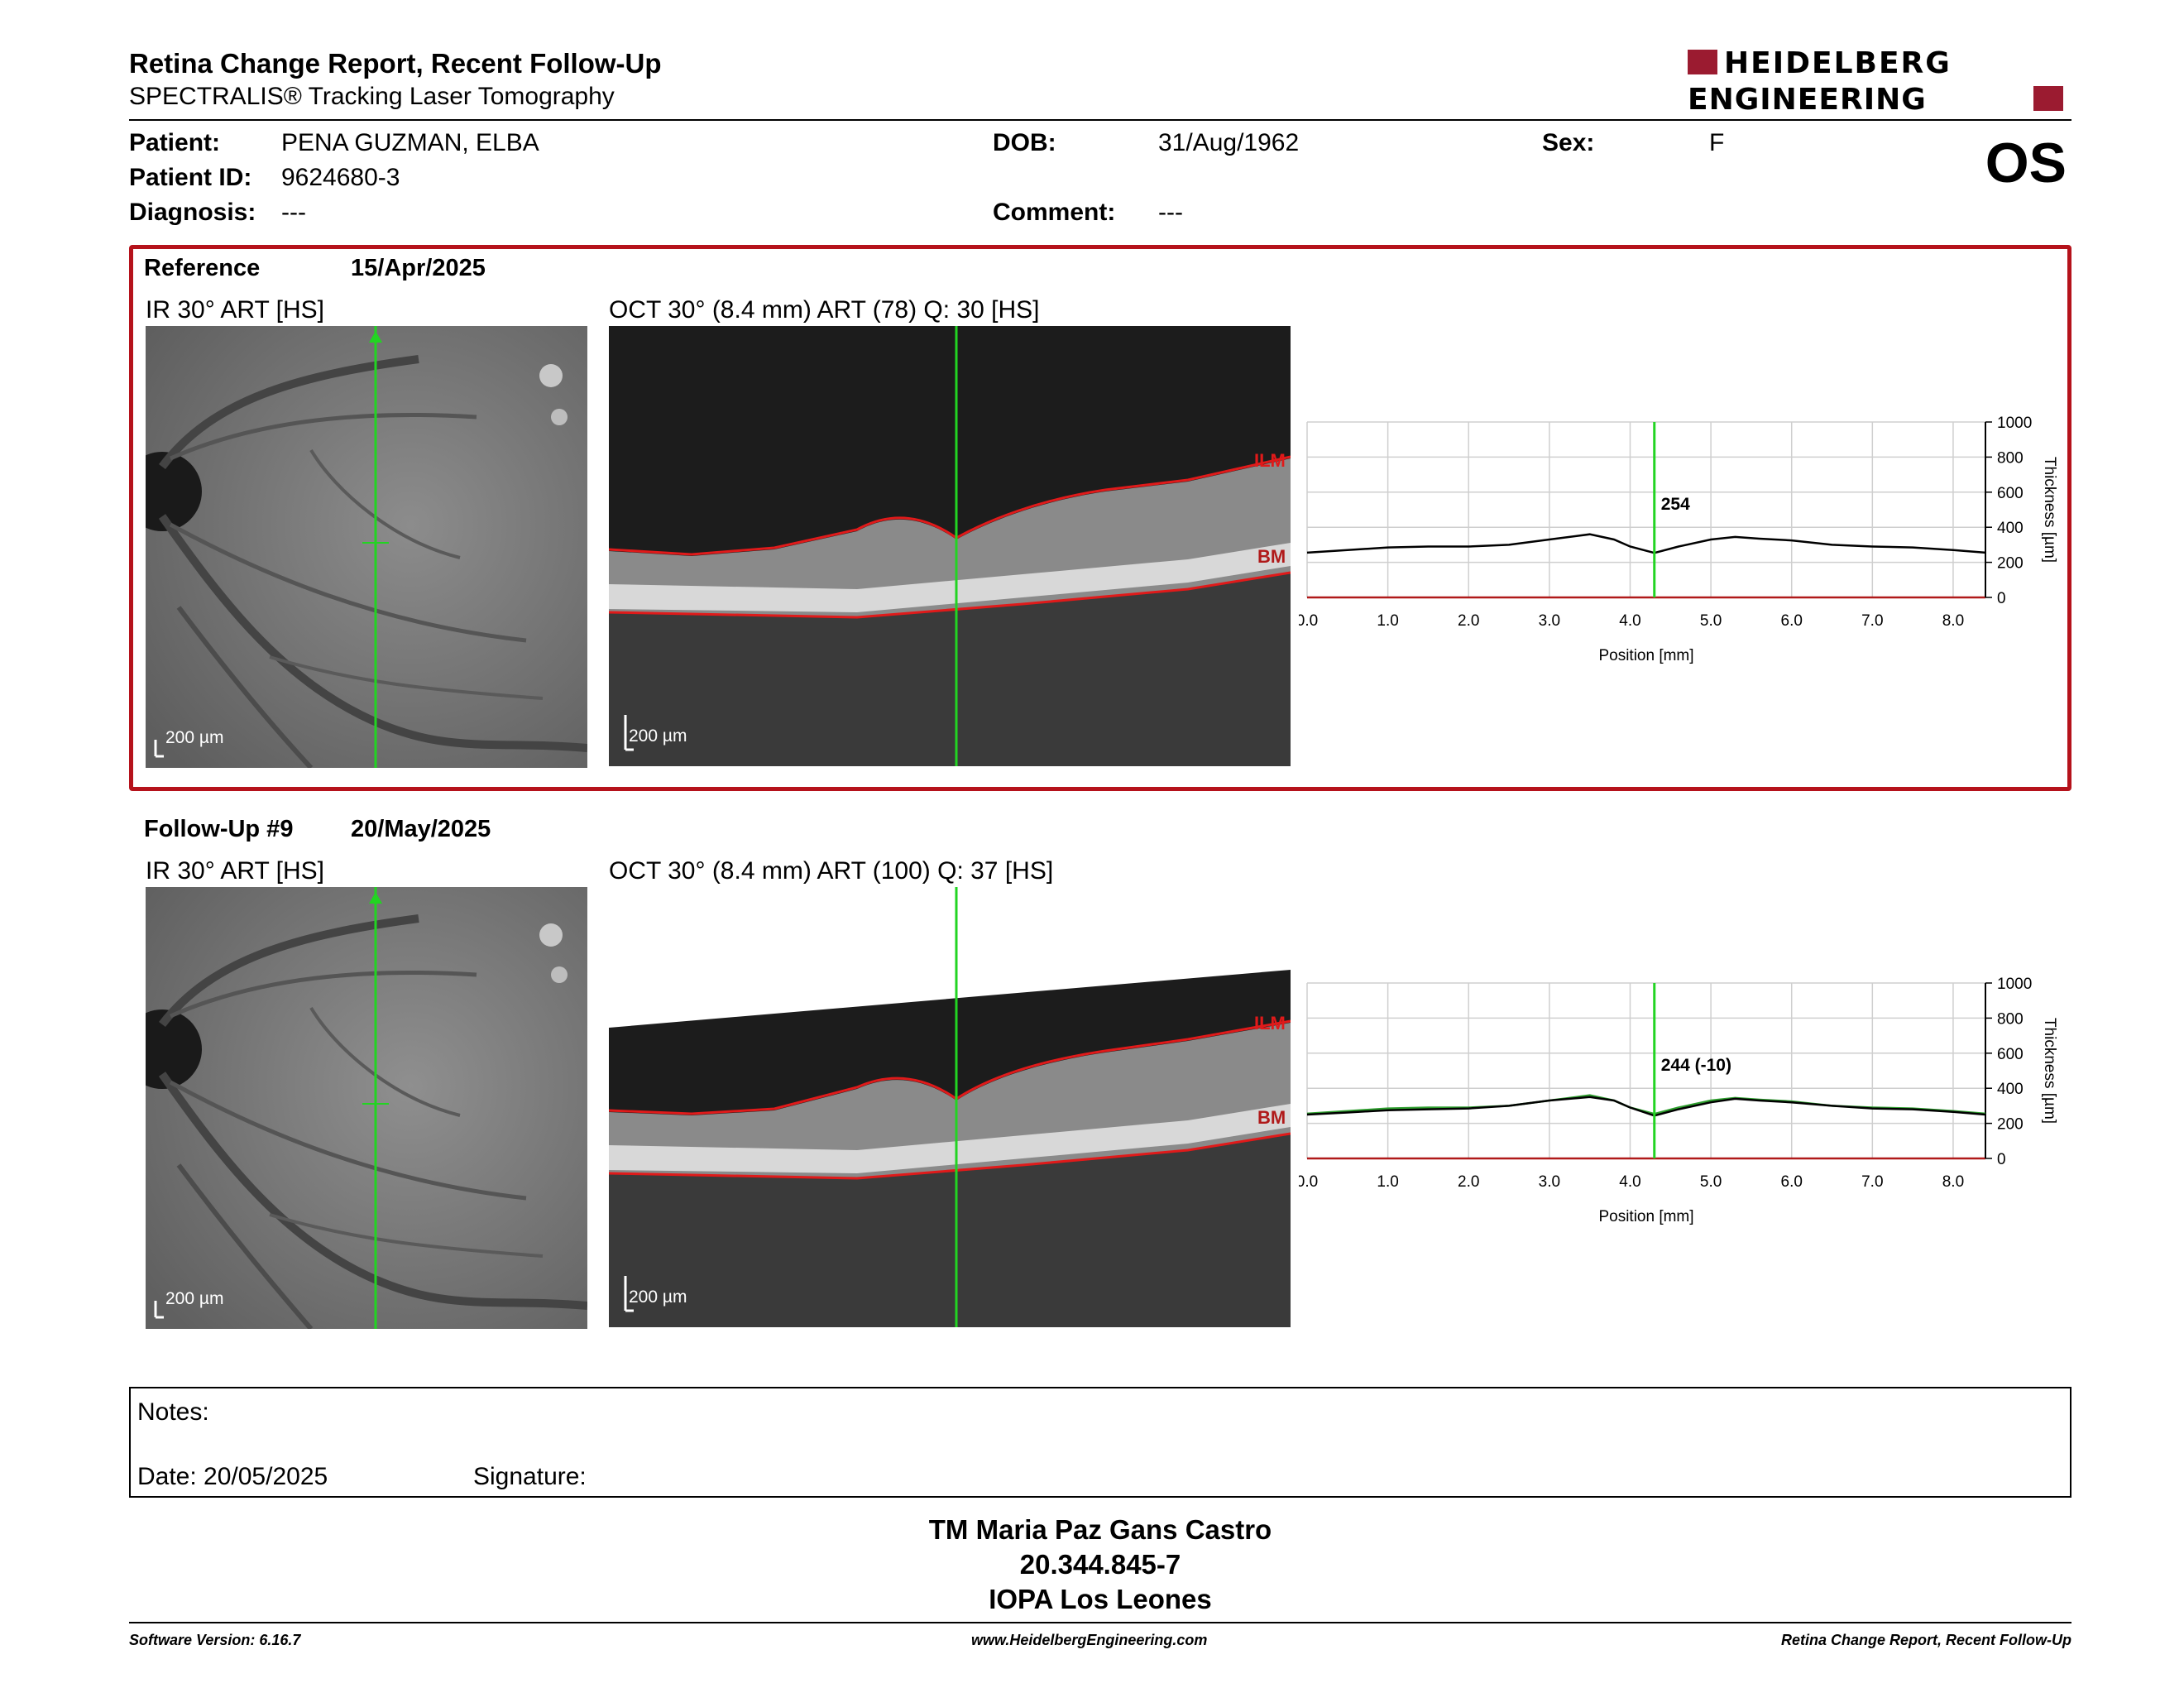  Describe the element at coordinates (173, 1412) in the screenshot. I see `notes-label: Notes:` at that location.